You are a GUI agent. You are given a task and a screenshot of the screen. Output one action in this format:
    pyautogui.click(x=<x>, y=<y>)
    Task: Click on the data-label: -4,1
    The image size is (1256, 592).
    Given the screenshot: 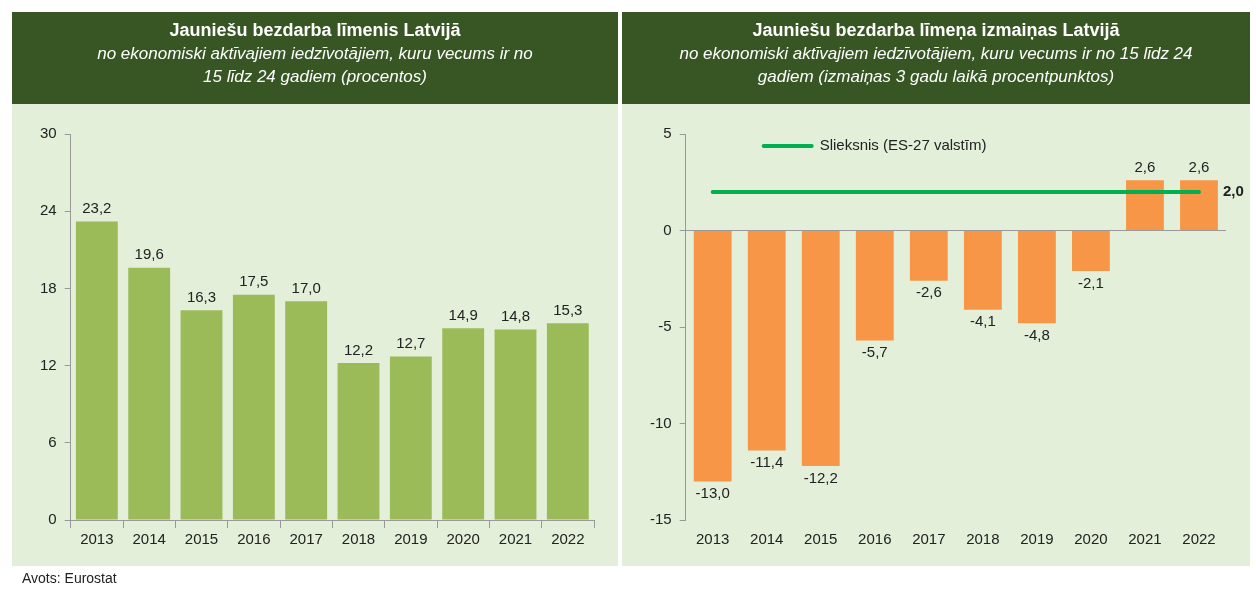 What is the action you would take?
    pyautogui.click(x=982, y=321)
    